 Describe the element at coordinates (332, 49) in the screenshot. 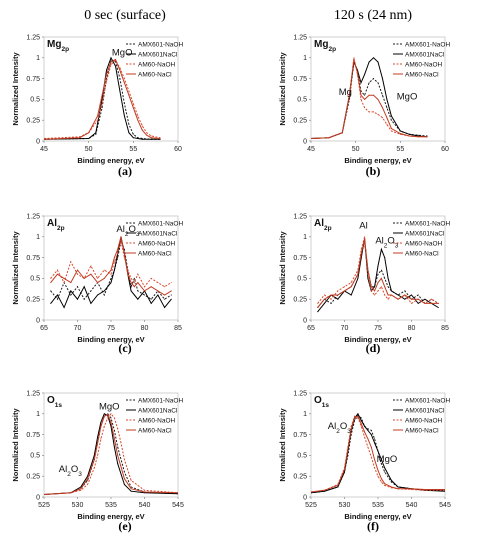

I see `element-orbital: 2p` at that location.